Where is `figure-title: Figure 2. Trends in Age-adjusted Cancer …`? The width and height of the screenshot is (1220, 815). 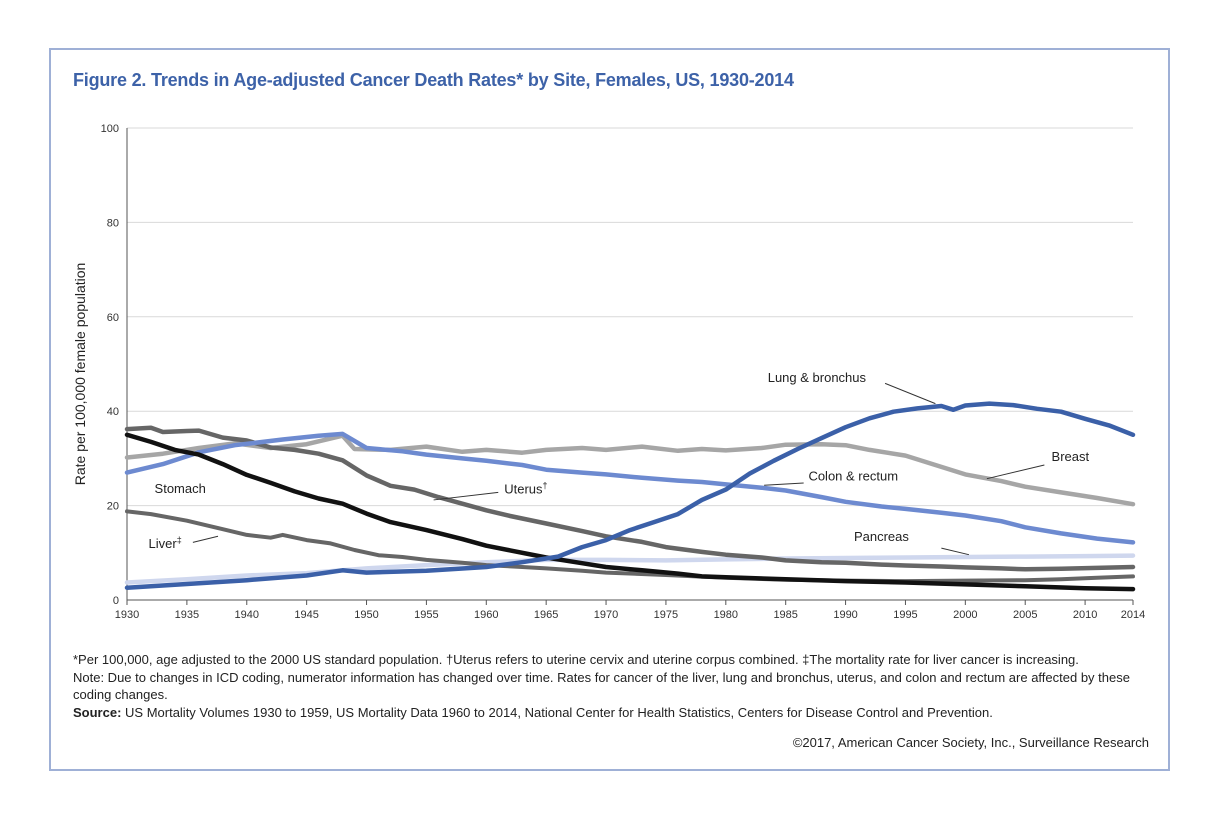 figure-title: Figure 2. Trends in Age-adjusted Cancer … is located at coordinates (433, 80).